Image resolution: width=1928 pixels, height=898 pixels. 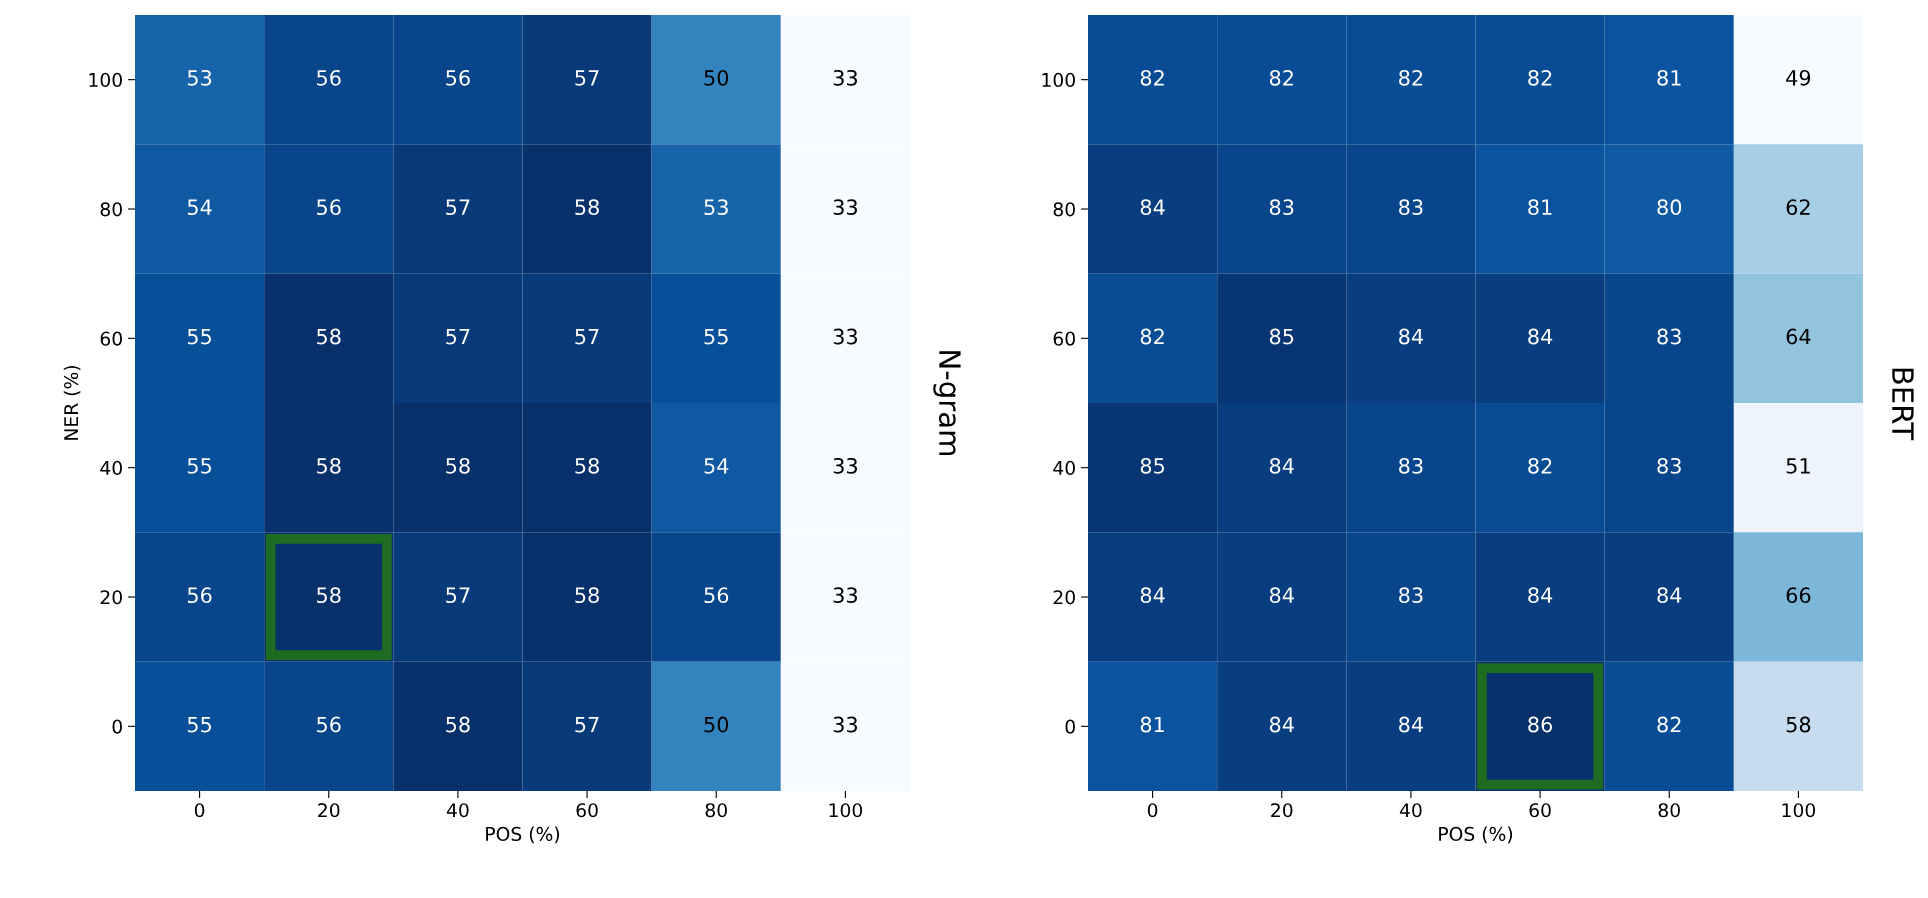 I want to click on data-label: 86, so click(x=1540, y=724).